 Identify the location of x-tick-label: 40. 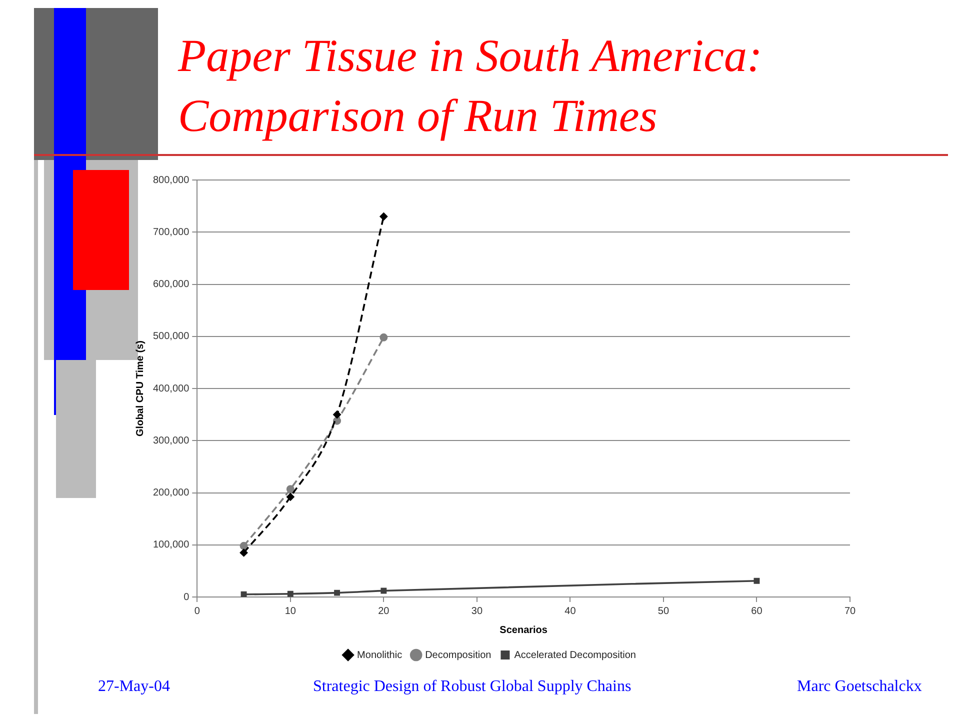
(570, 611).